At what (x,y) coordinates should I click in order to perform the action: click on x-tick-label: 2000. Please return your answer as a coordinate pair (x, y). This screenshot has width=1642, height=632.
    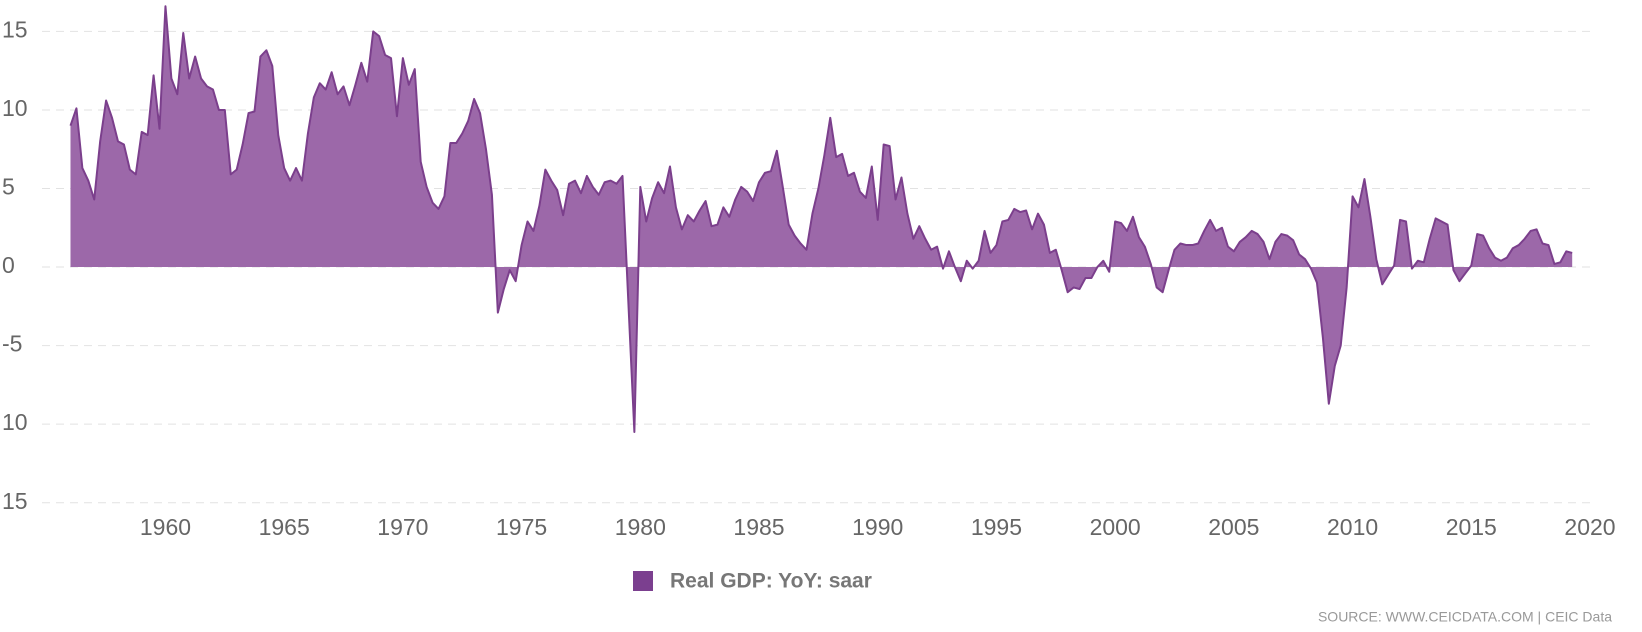
    Looking at the image, I should click on (1115, 527).